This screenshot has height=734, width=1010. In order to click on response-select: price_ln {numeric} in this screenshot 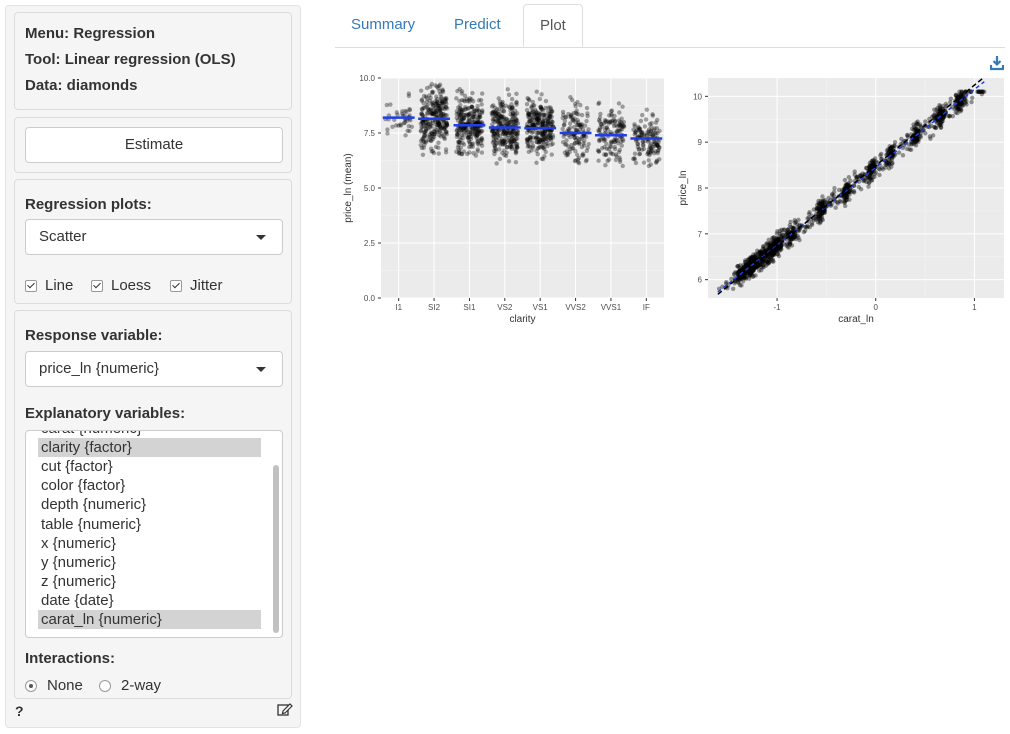, I will do `click(154, 369)`.